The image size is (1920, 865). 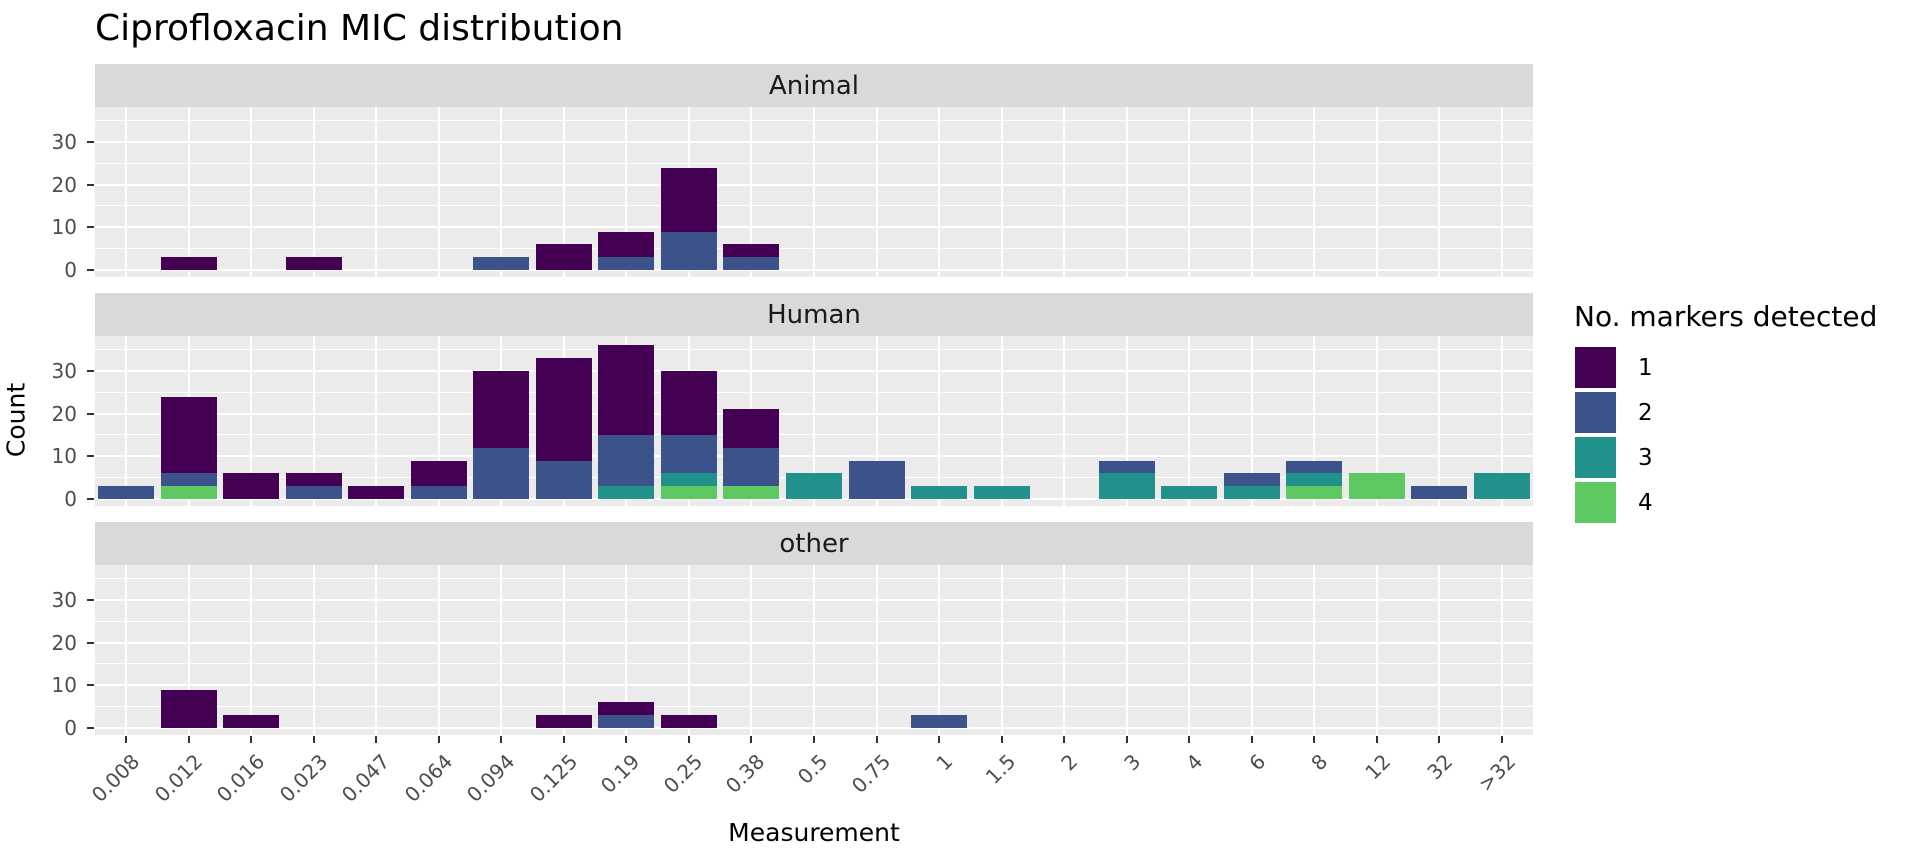 I want to click on facet-strip-human: Human, so click(x=814, y=314).